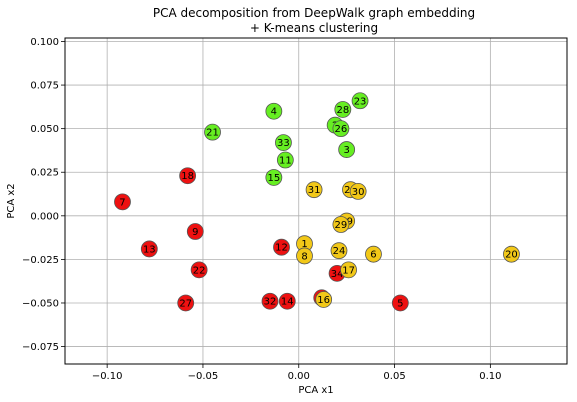 This screenshot has height=402, width=577. Describe the element at coordinates (341, 129) in the screenshot. I see `data-point-label: 26` at that location.